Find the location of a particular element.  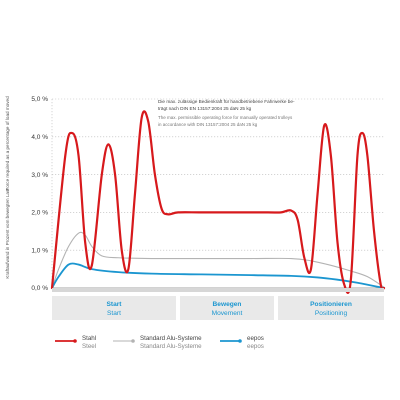

y-tick-label: 2,0 % is located at coordinates (39, 213).